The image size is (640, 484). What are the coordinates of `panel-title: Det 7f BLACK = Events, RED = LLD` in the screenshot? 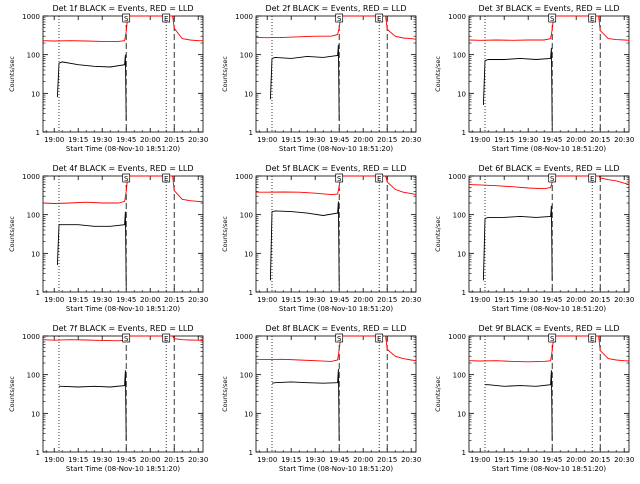 It's located at (122, 328).